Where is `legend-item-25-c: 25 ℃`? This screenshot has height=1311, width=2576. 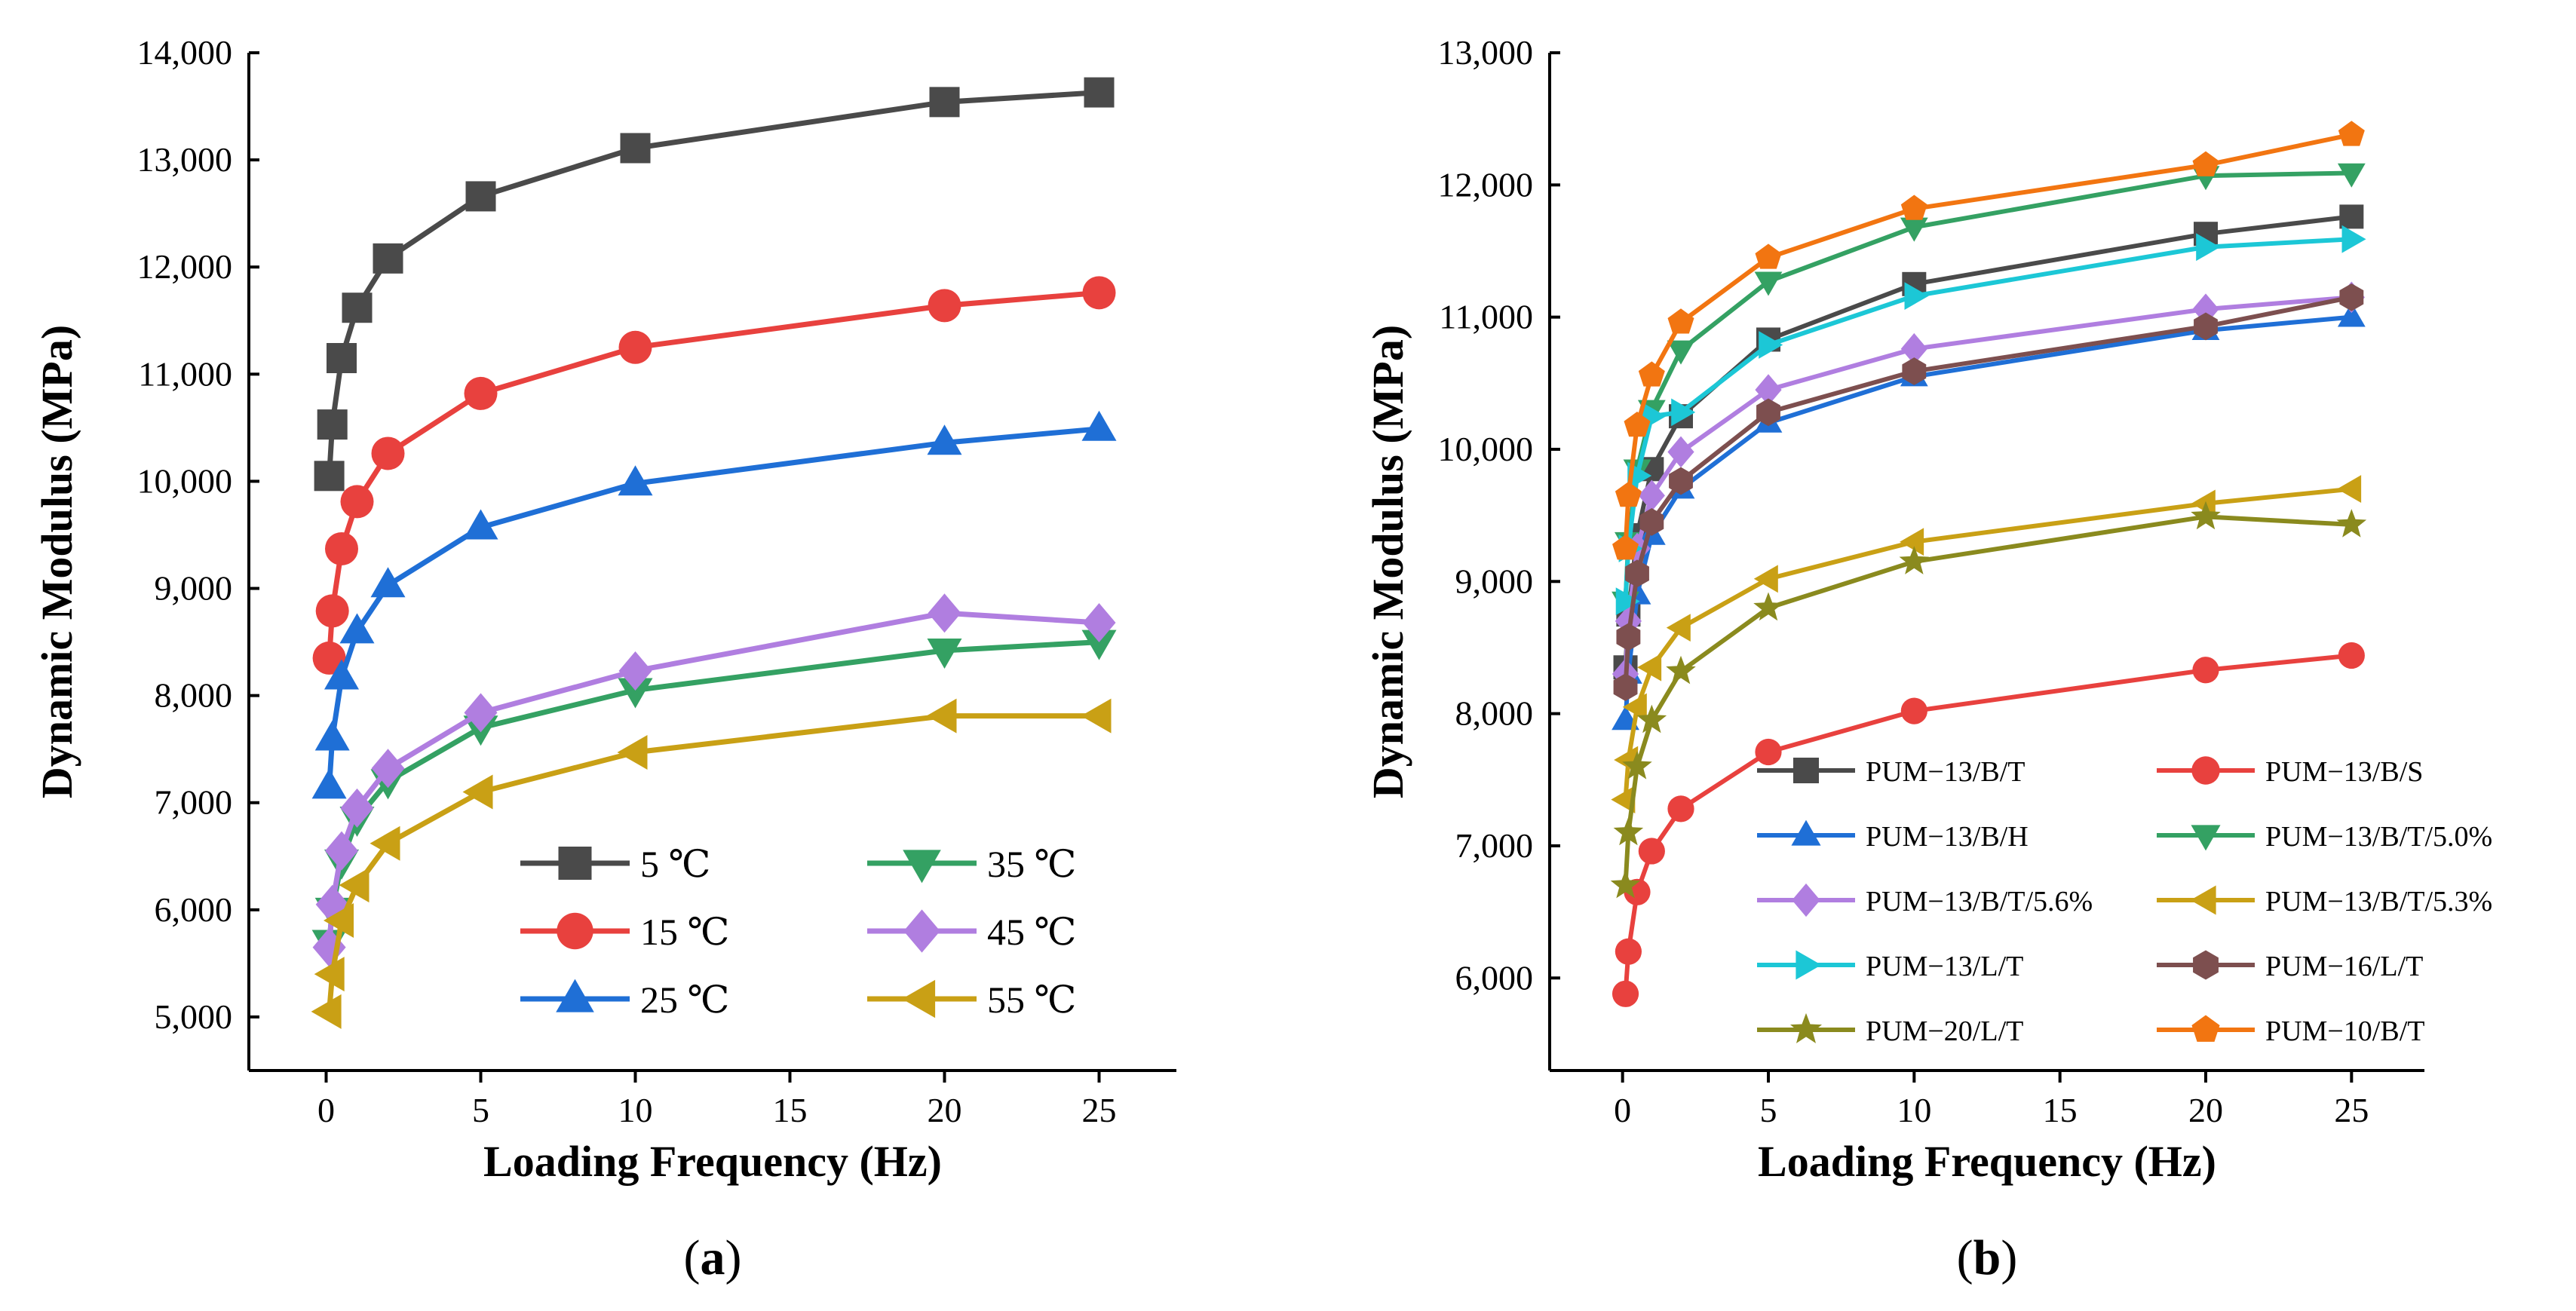
legend-item-25-c: 25 ℃ is located at coordinates (624, 1000).